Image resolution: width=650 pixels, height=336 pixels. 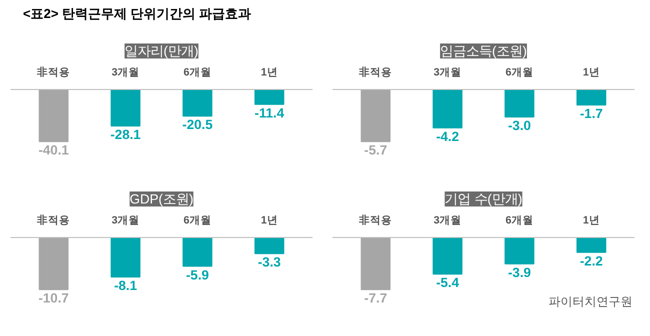 I want to click on data-label: -3.0, so click(x=519, y=125).